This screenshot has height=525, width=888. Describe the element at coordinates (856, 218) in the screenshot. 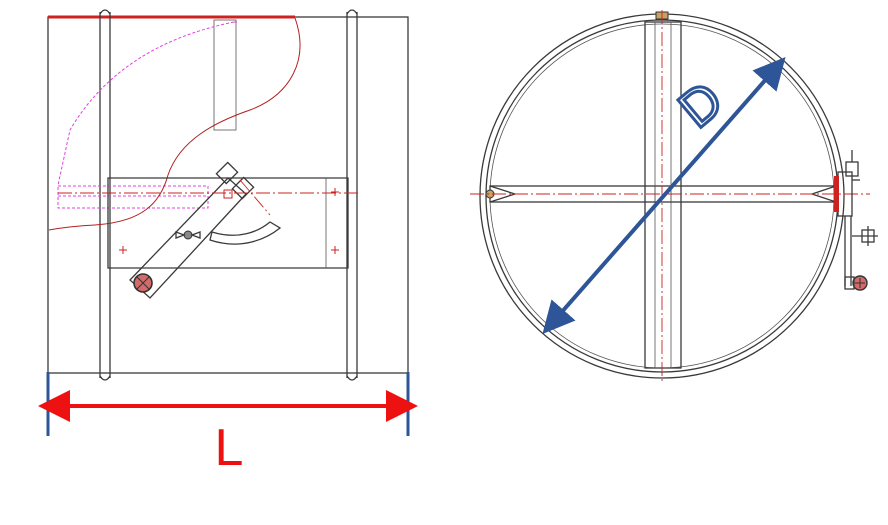

I see `actuator-bracket` at that location.